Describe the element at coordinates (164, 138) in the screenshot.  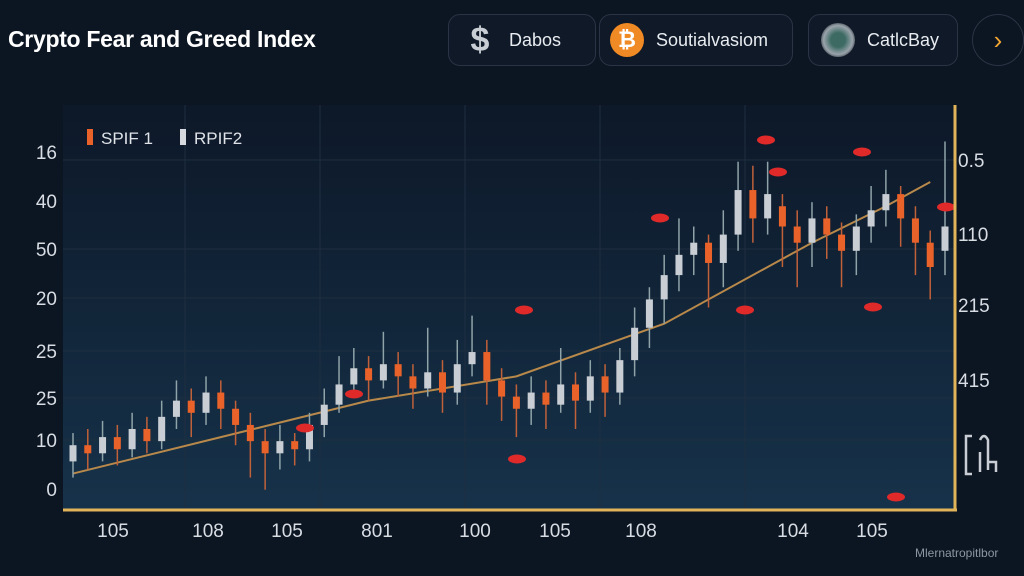
I see `legend: SPIF 1 RPIF2` at that location.